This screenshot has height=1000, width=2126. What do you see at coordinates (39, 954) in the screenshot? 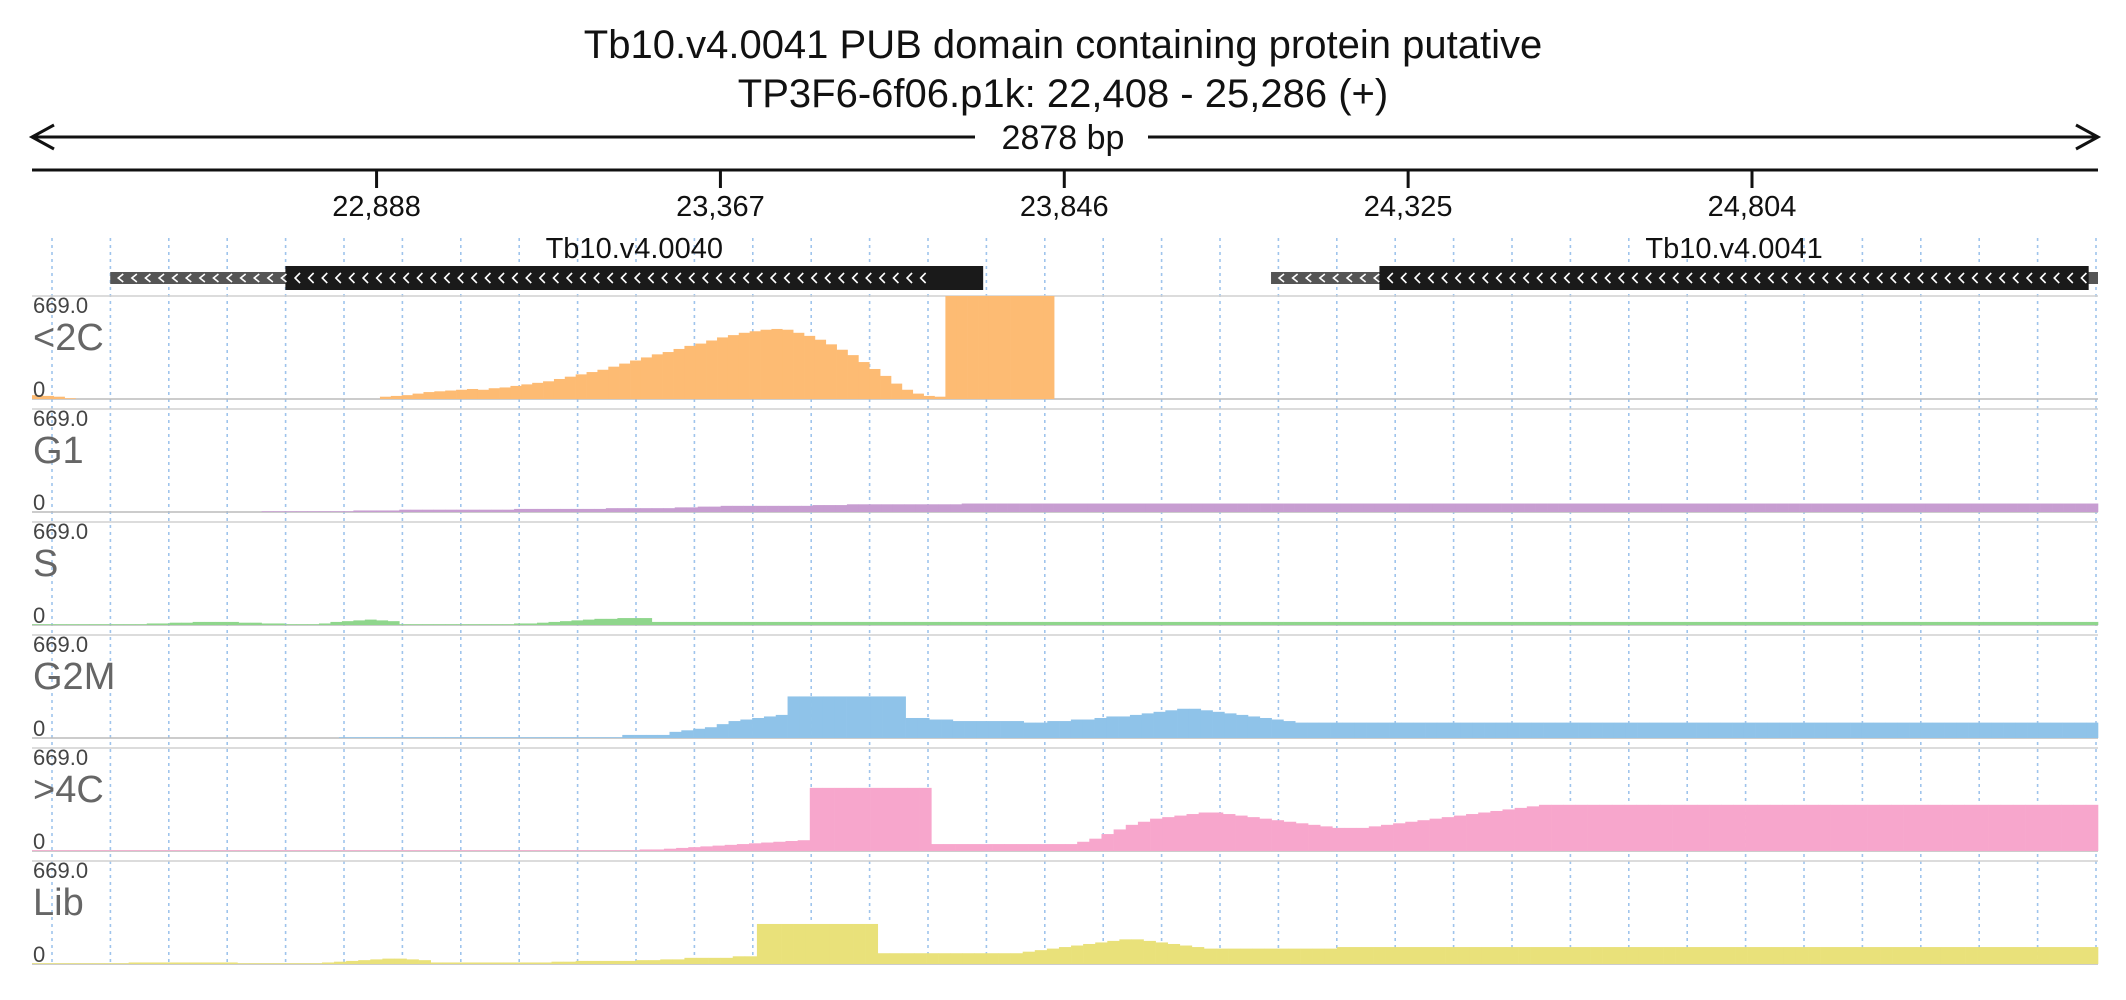
I see `track-ymin-label: 0` at bounding box center [39, 954].